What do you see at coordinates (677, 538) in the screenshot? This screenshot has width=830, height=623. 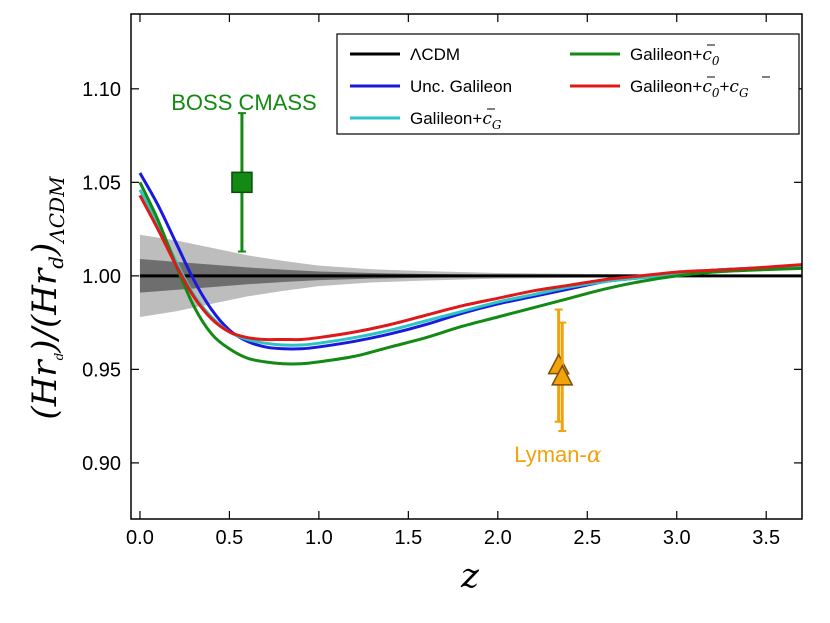 I see `x-tick-label: 3.0` at bounding box center [677, 538].